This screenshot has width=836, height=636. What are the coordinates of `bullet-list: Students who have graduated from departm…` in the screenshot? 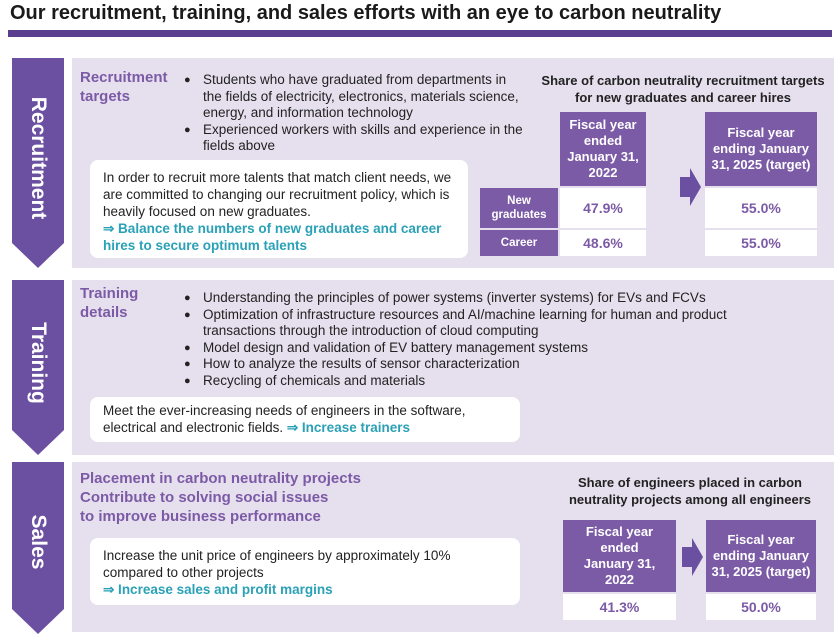 It's located at (354, 113).